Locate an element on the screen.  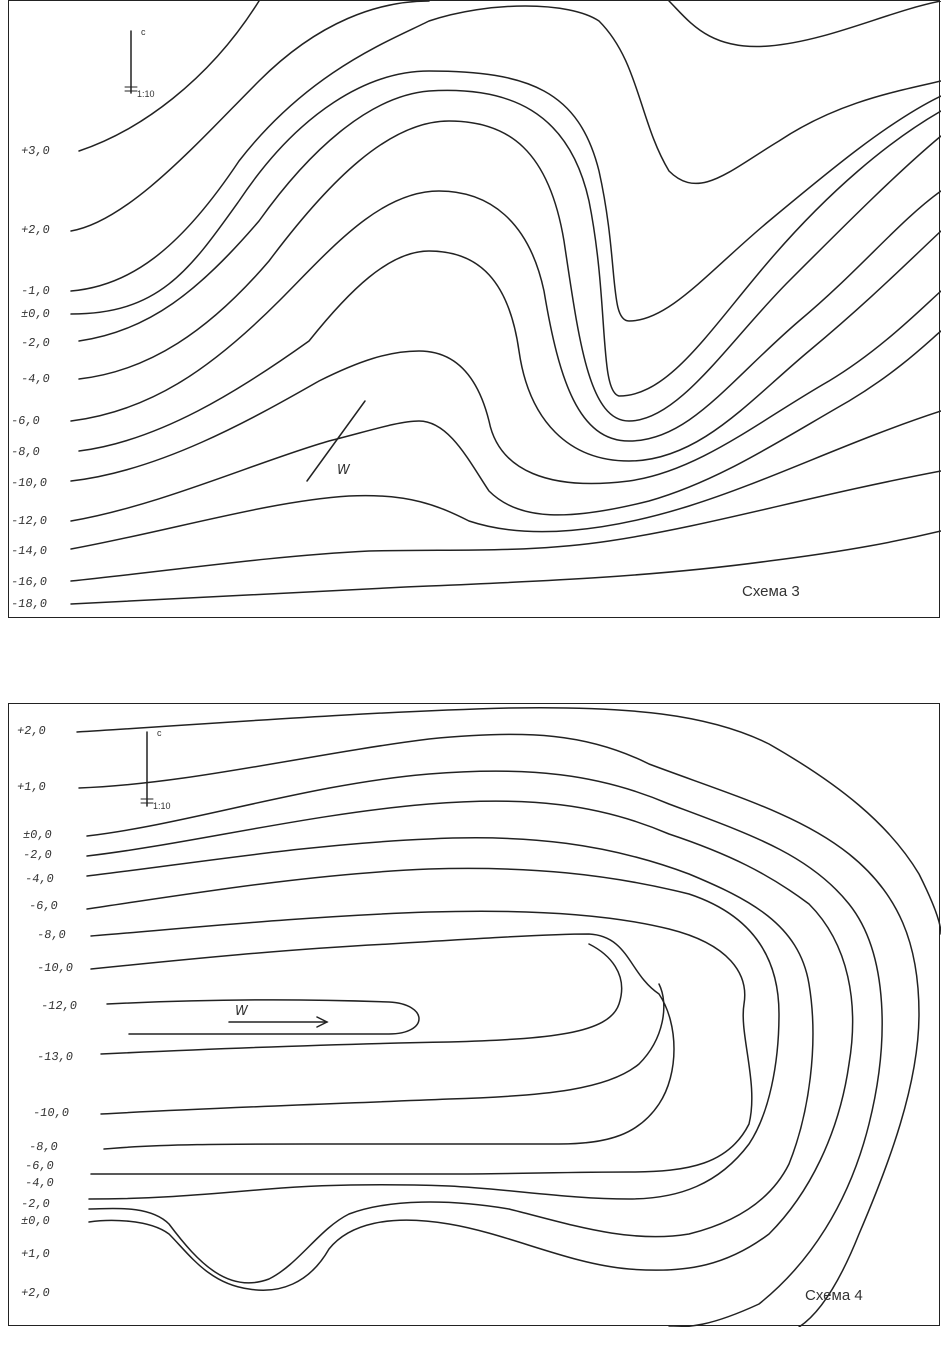
scheme-caption: Схема 3 is located at coordinates (771, 591).